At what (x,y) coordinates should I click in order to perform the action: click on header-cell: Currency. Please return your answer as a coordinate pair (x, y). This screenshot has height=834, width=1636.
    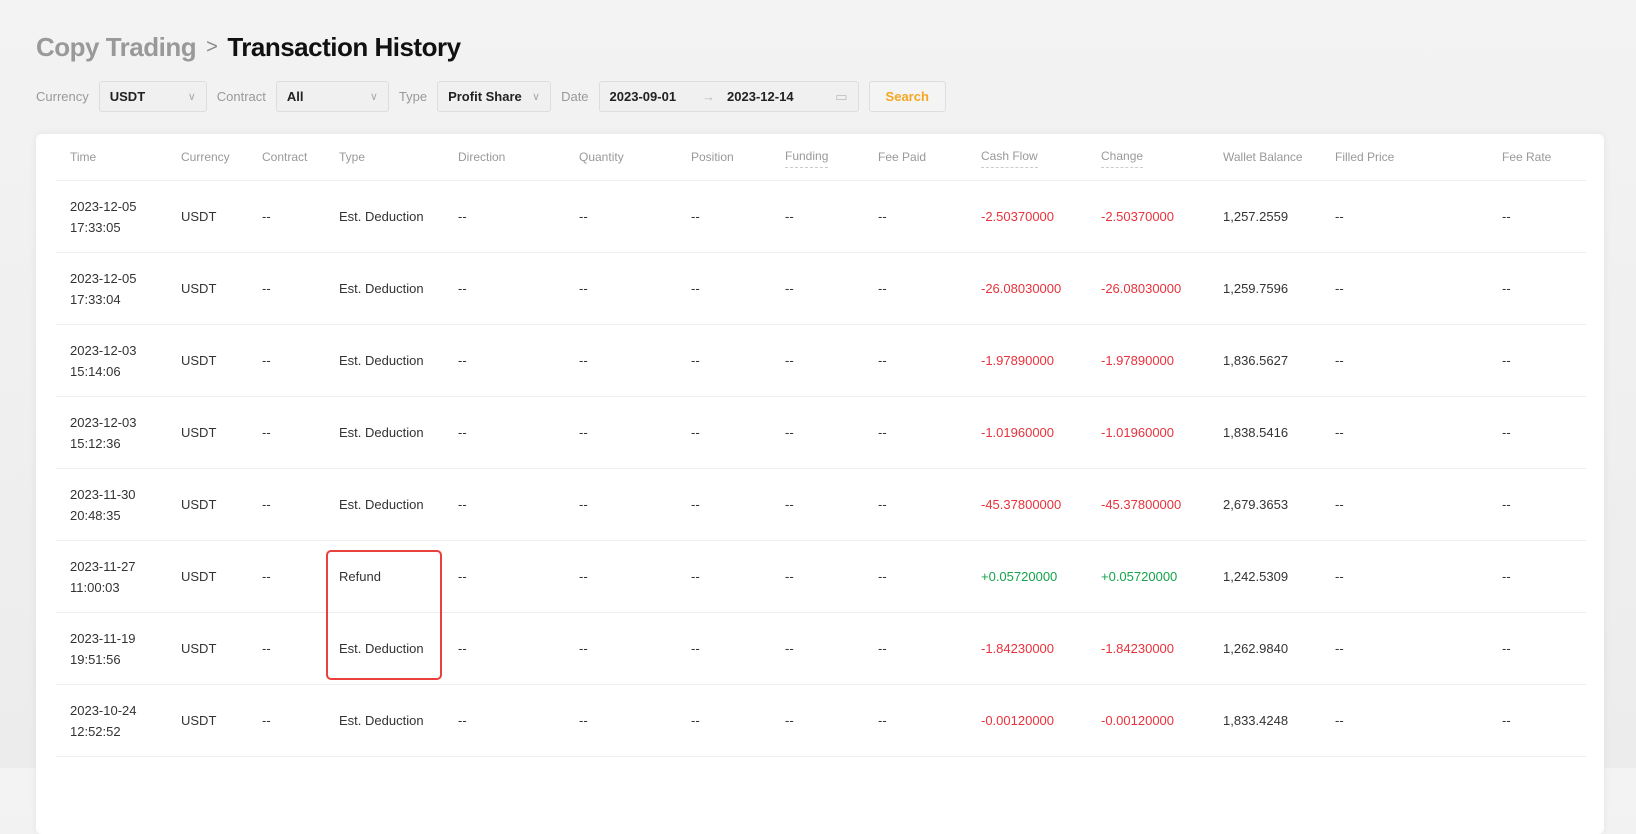
    Looking at the image, I should click on (205, 157).